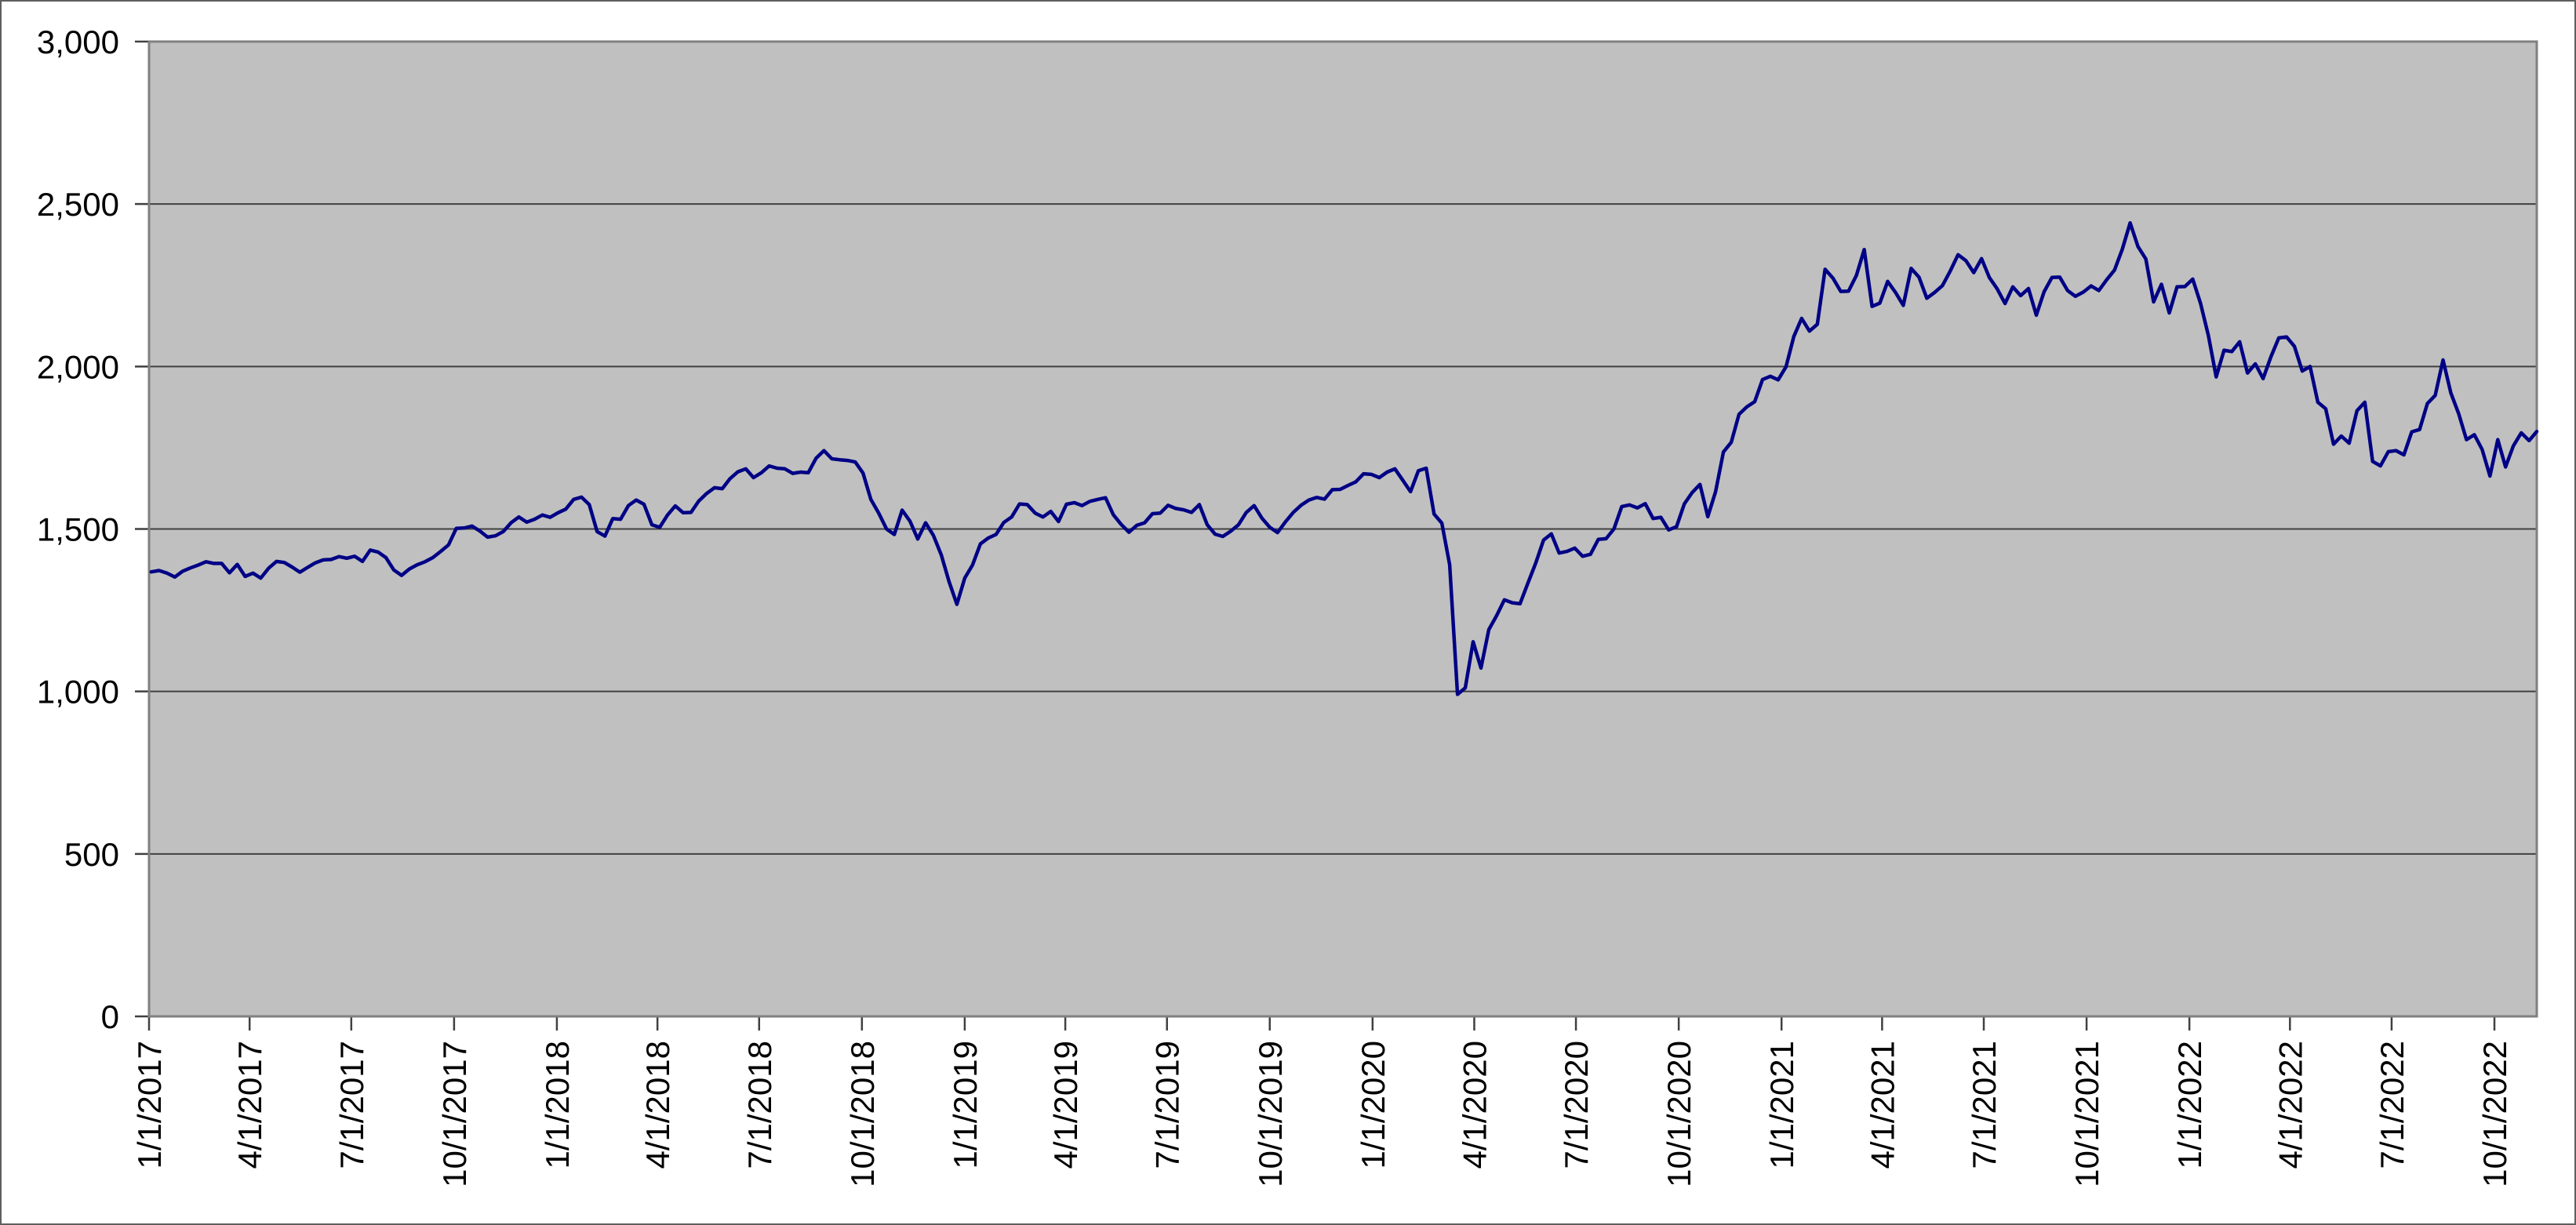  I want to click on x-tick-label: 1/1/2019, so click(965, 1105).